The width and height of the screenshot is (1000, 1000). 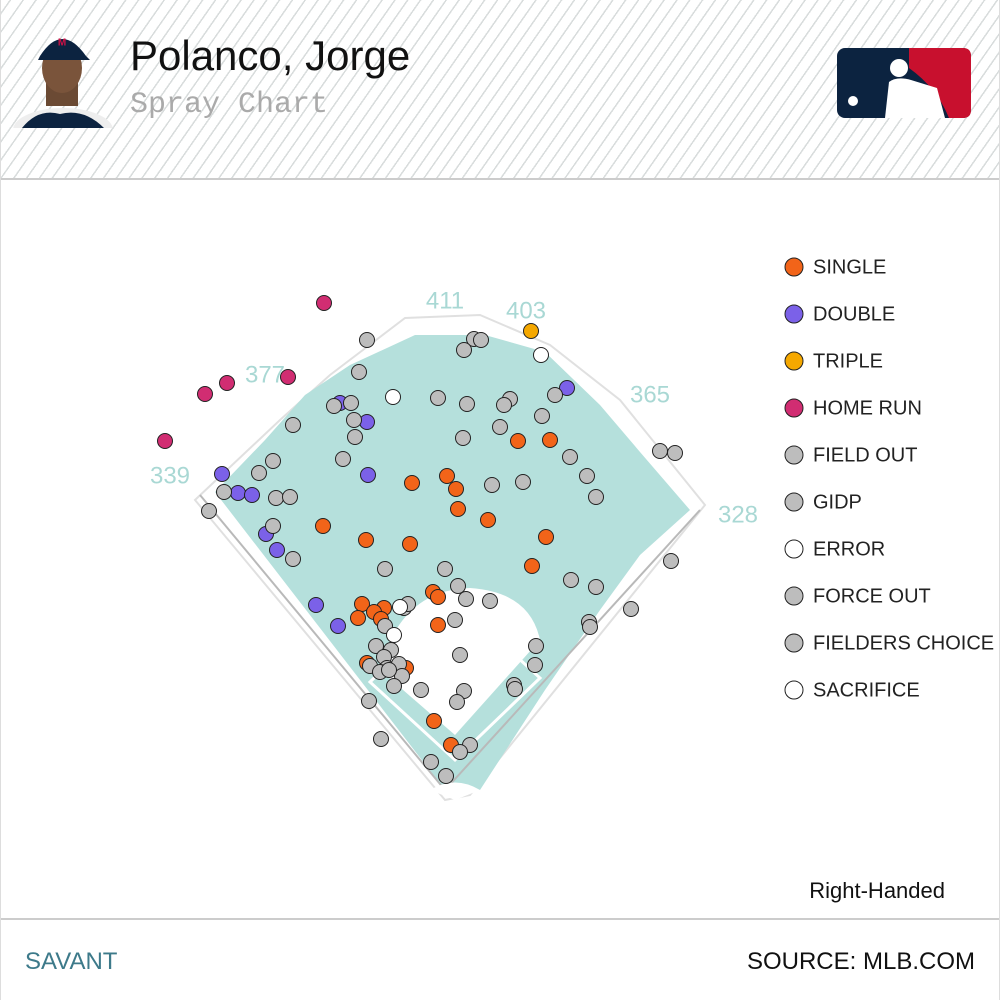 What do you see at coordinates (867, 408) in the screenshot?
I see `legend-label: HOME RUN` at bounding box center [867, 408].